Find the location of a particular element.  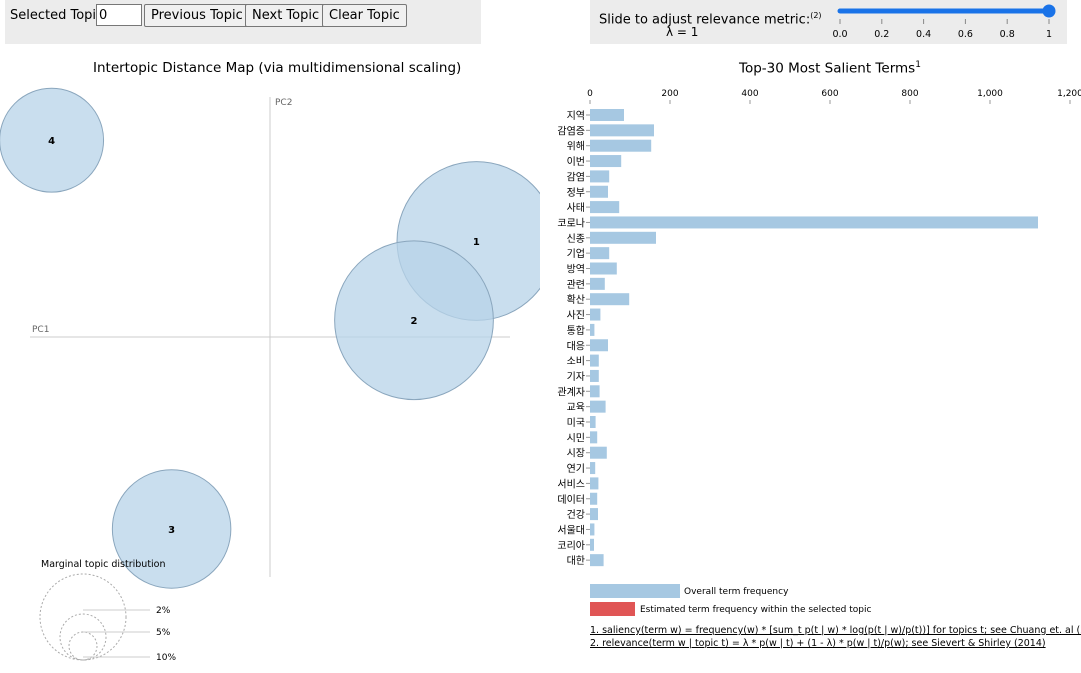

term-label: 기업 is located at coordinates (576, 253).